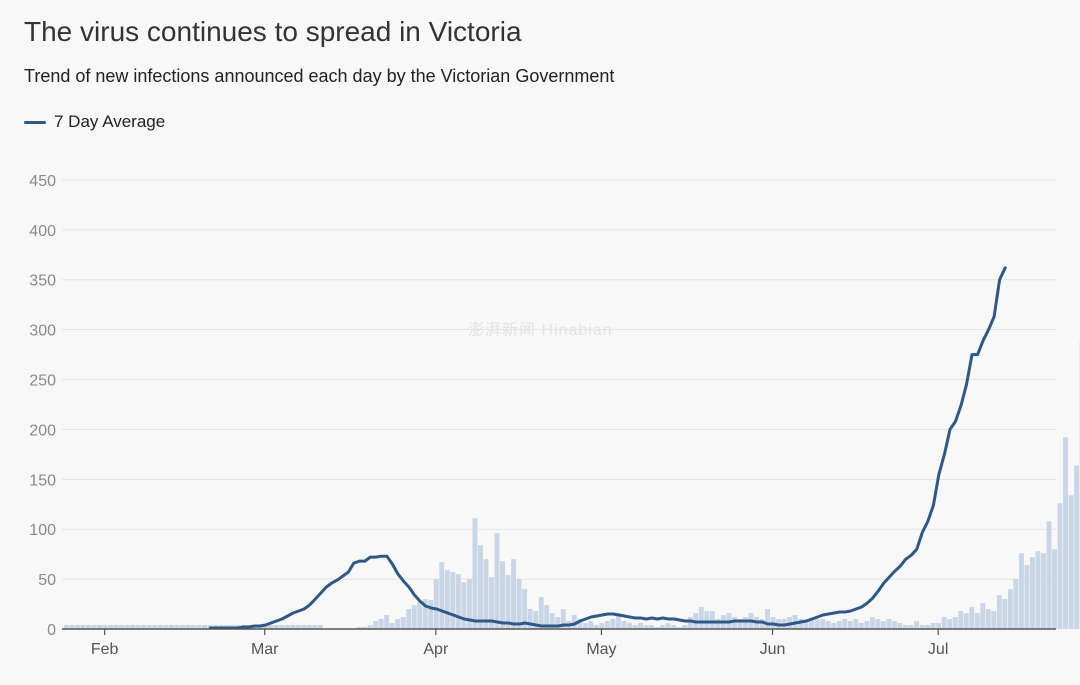 Image resolution: width=1080 pixels, height=685 pixels. Describe the element at coordinates (436, 649) in the screenshot. I see `x-tick-label: Apr` at that location.